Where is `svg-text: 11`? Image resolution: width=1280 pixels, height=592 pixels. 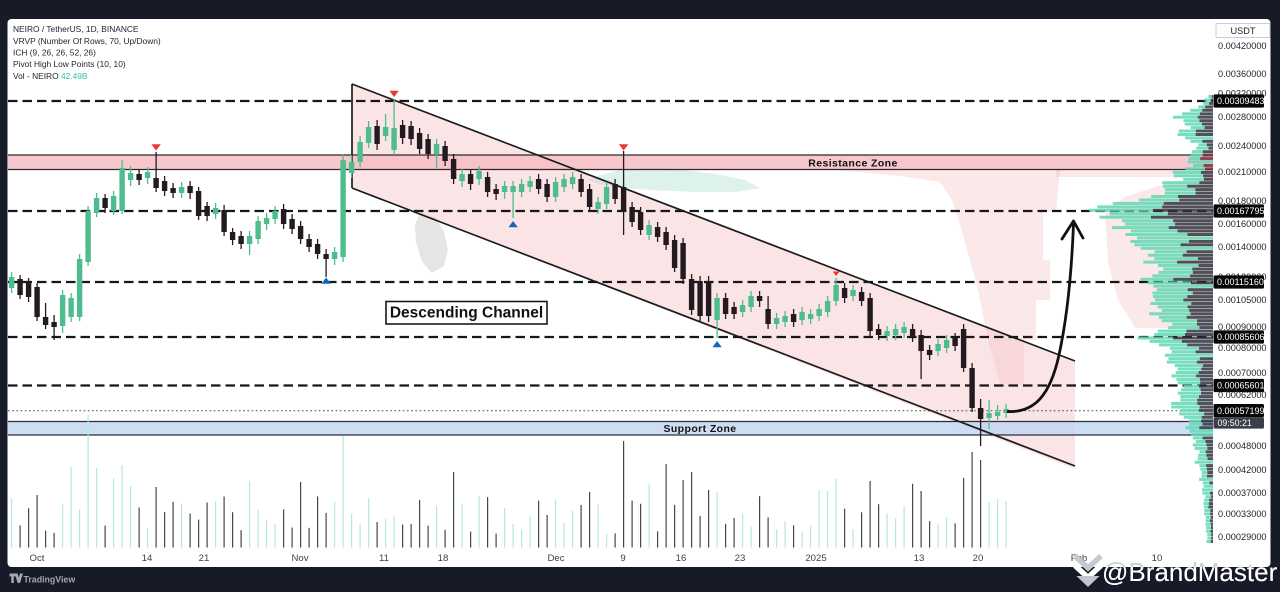
svg-text: 11 is located at coordinates (384, 558).